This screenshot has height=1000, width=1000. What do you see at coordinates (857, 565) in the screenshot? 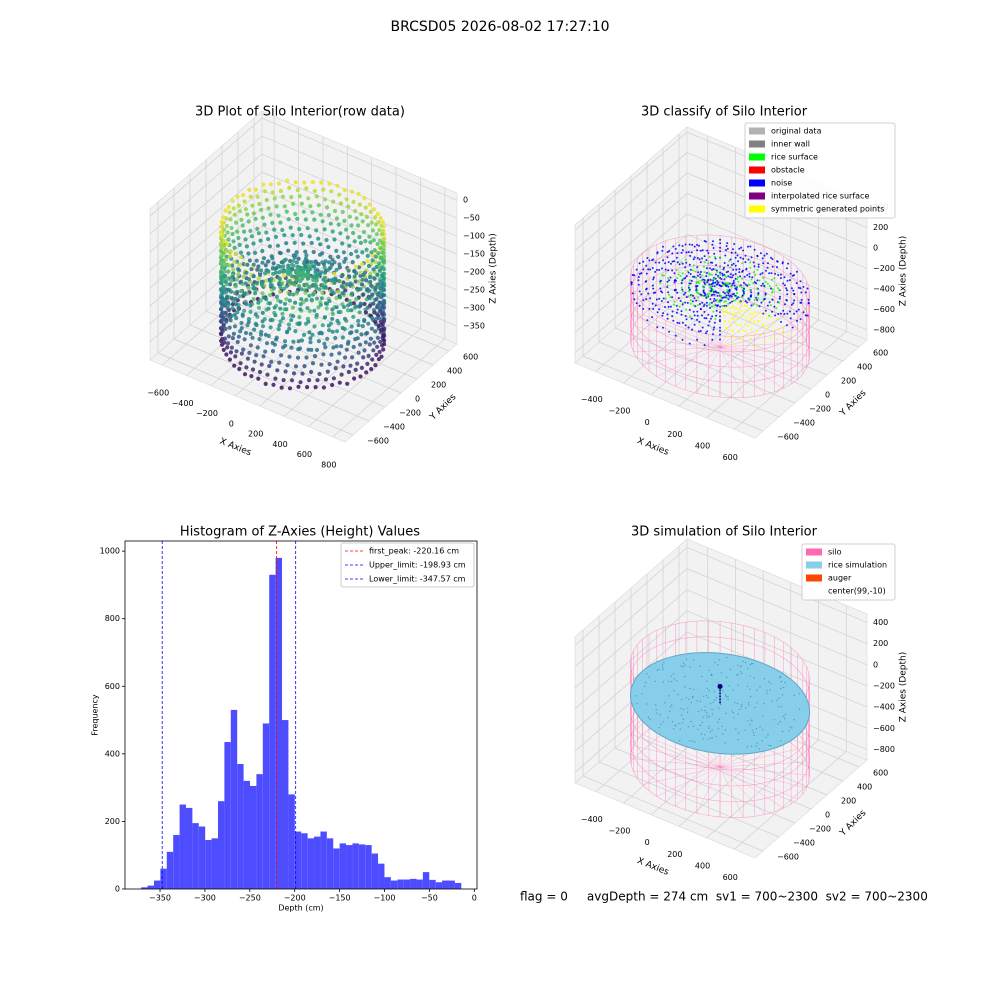
I see `legend-label: rice simulation` at bounding box center [857, 565].